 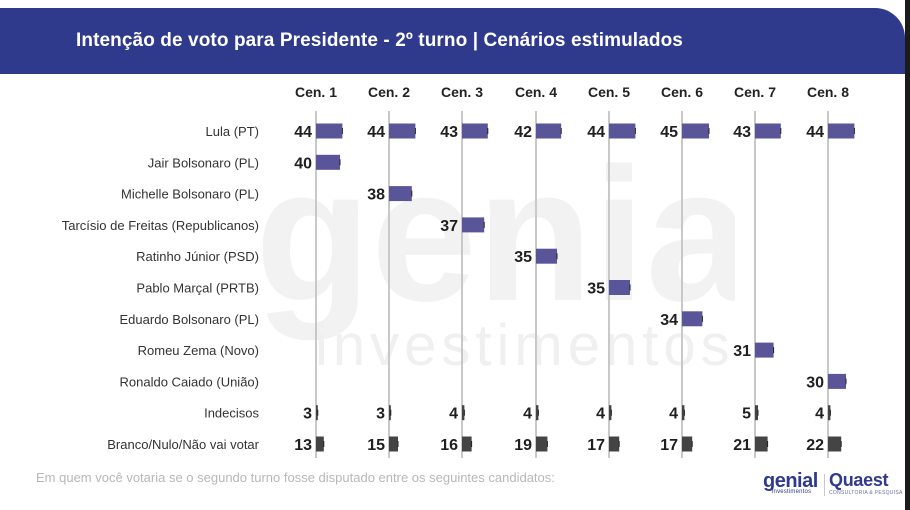 I want to click on value-label: 21, so click(x=742, y=445).